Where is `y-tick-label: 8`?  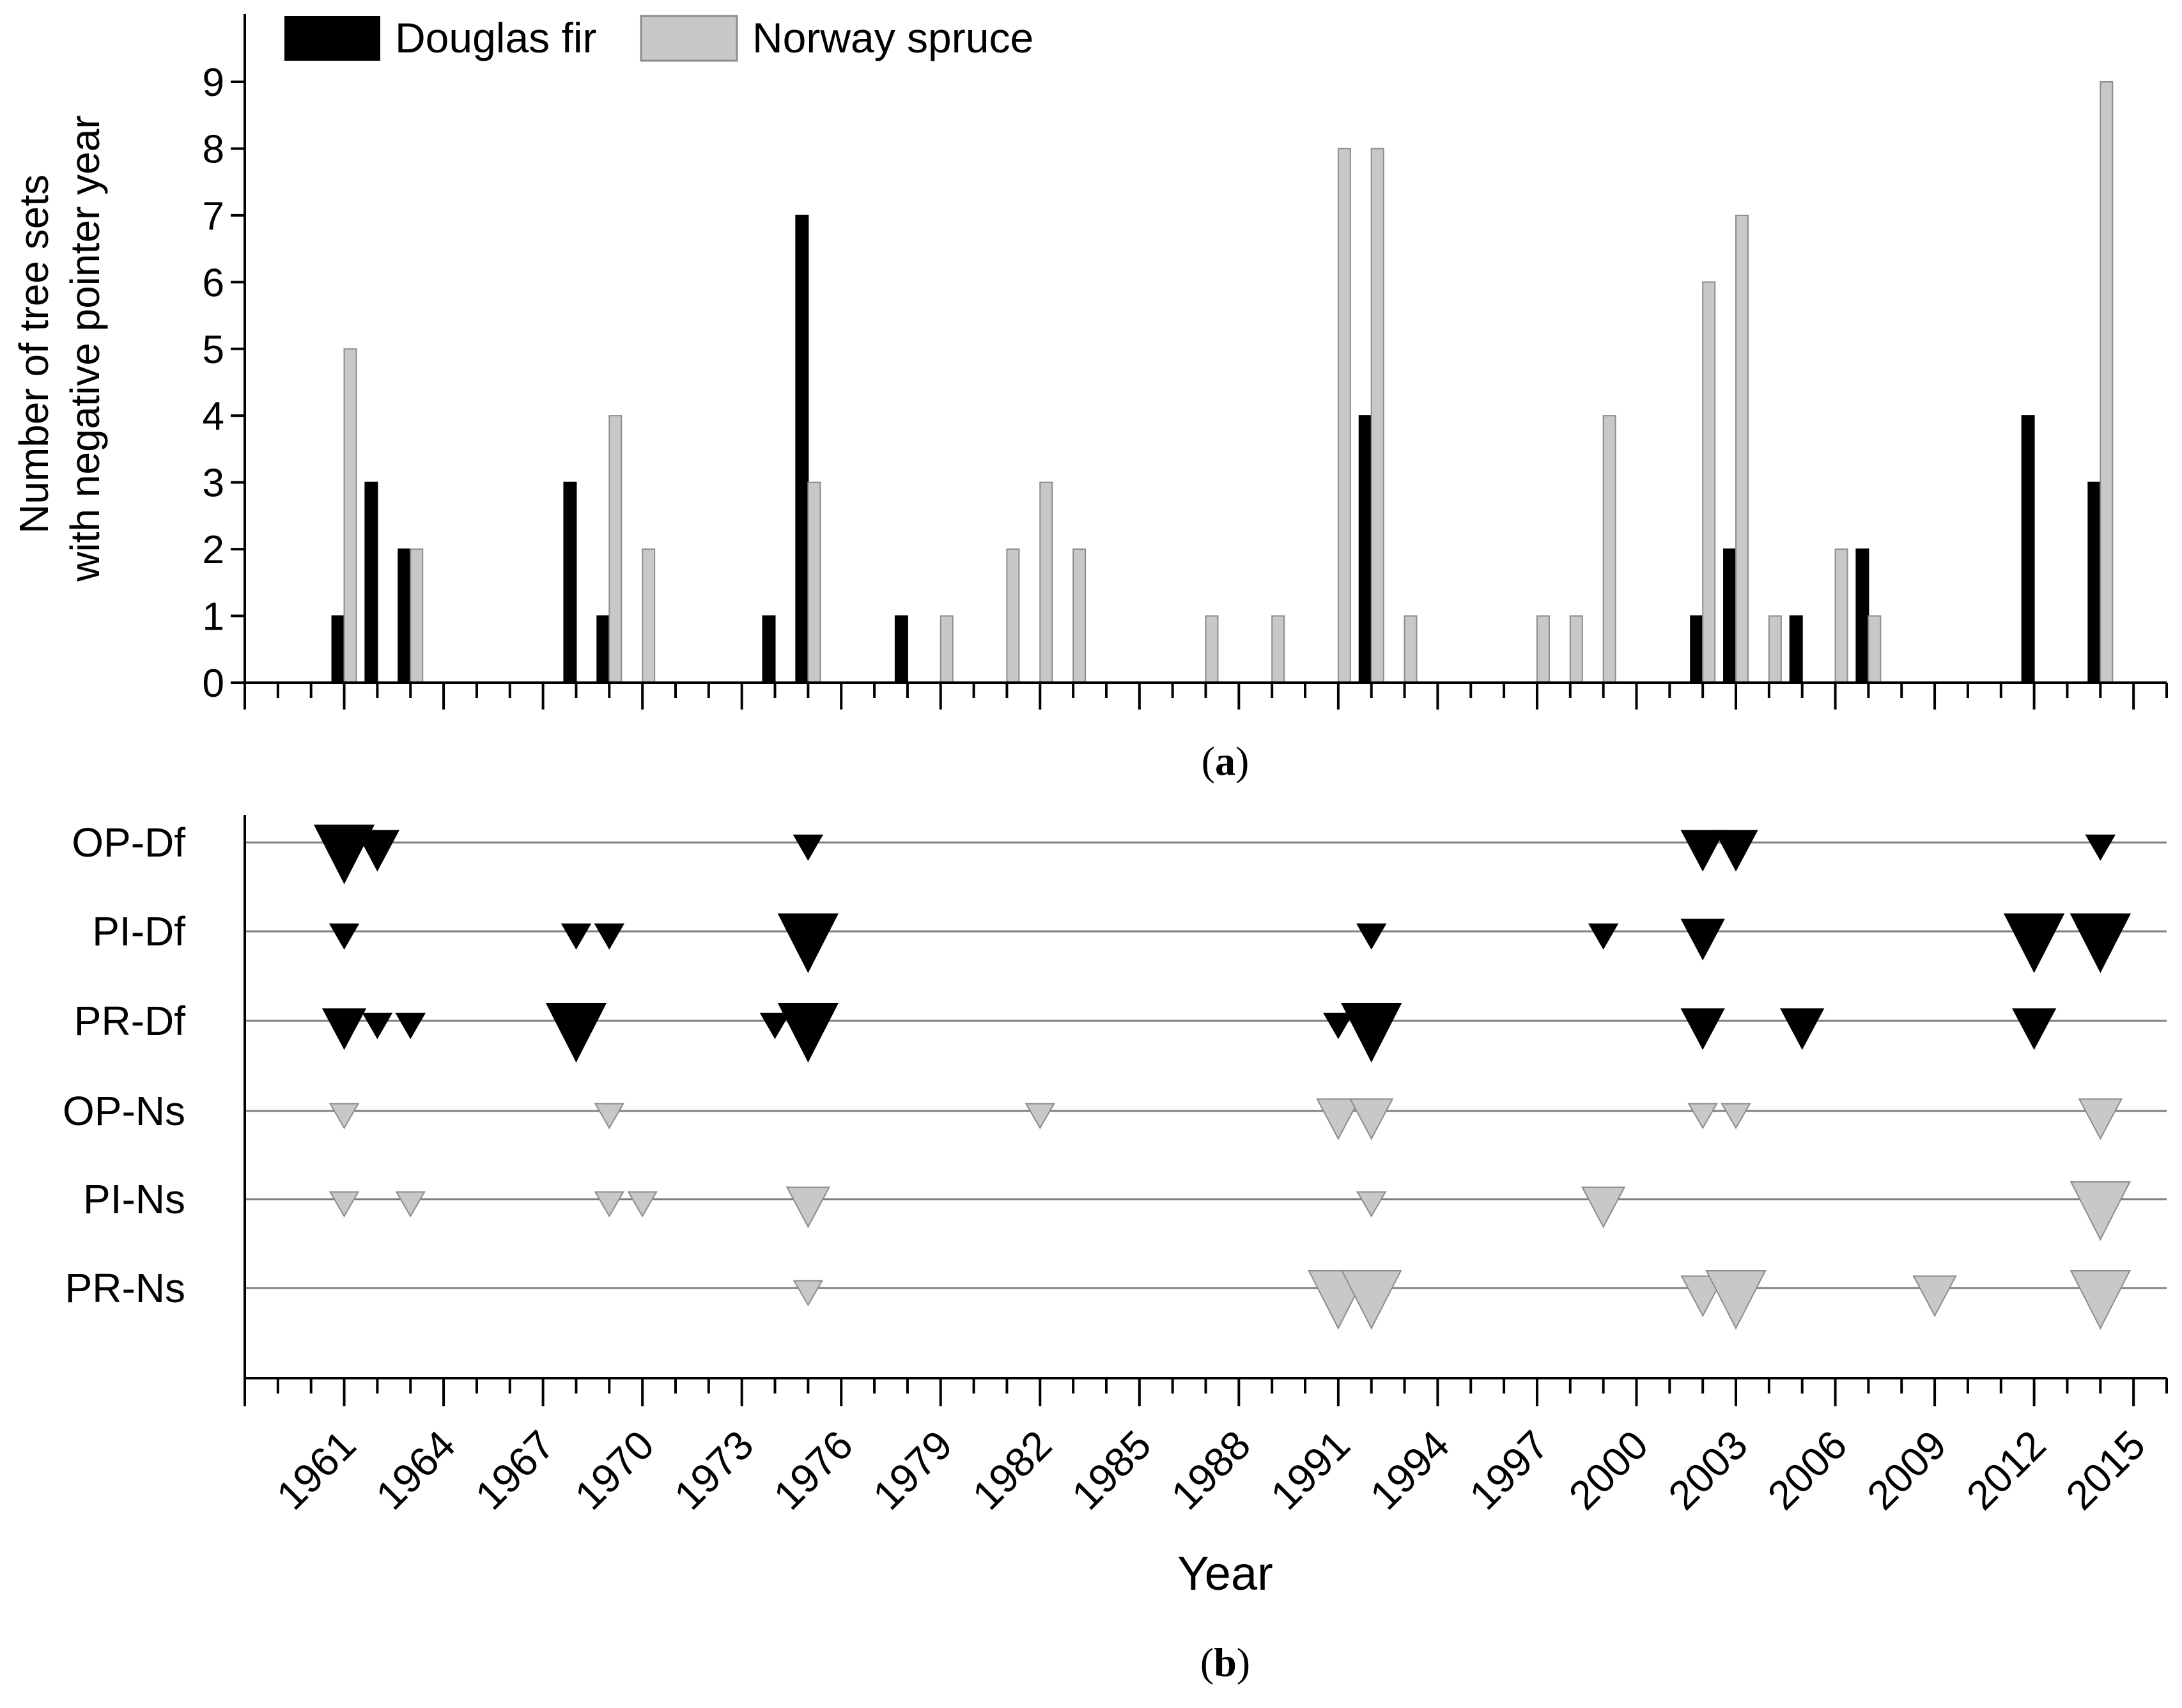 y-tick-label: 8 is located at coordinates (214, 149).